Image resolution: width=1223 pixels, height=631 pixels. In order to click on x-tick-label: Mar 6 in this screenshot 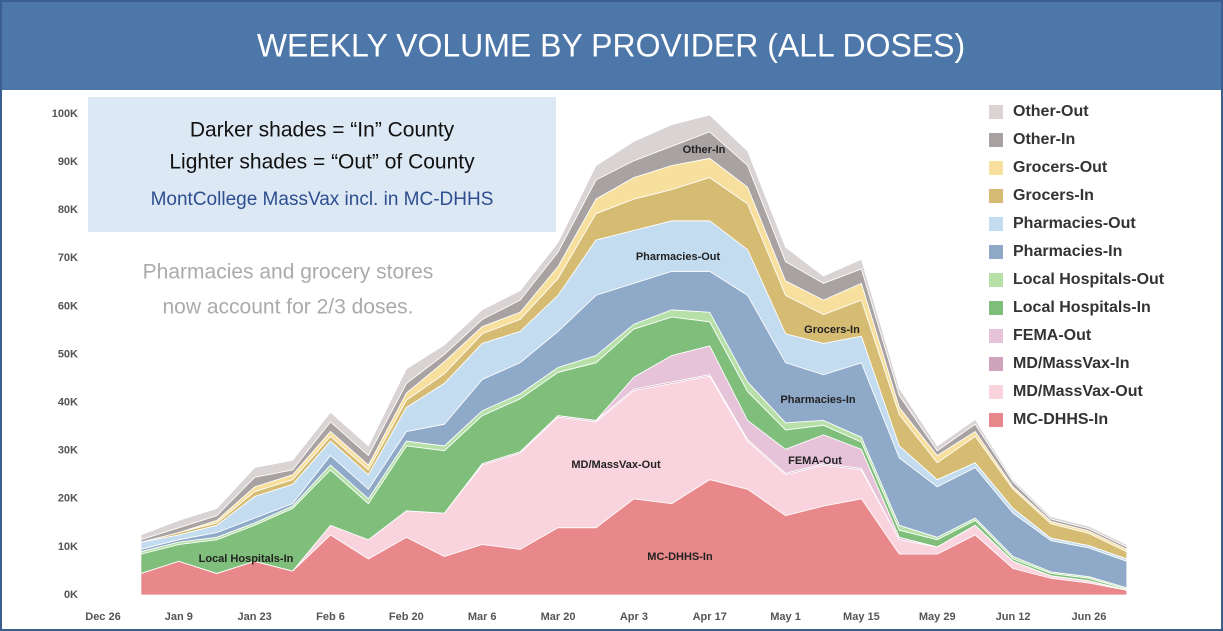, I will do `click(482, 617)`.